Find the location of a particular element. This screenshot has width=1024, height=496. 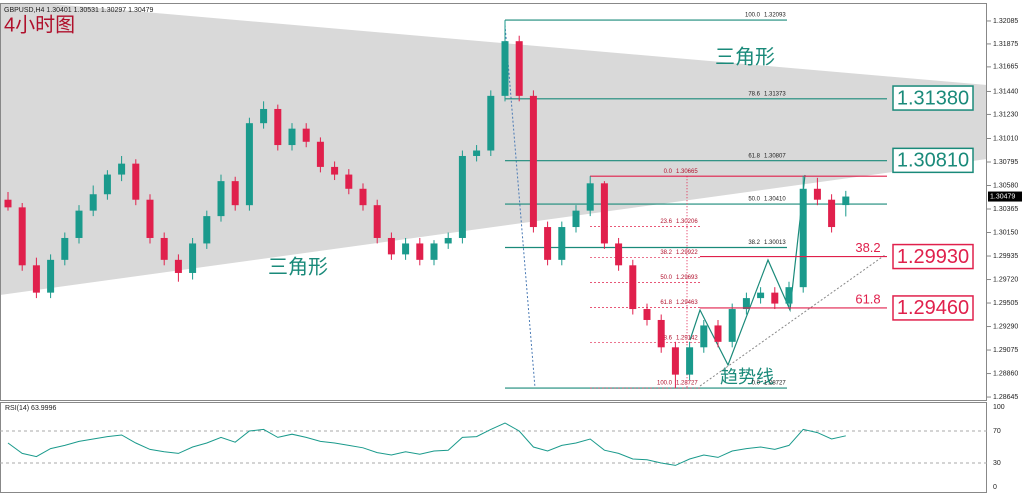

y-tick-label: 1.28645 is located at coordinates (1005, 397).